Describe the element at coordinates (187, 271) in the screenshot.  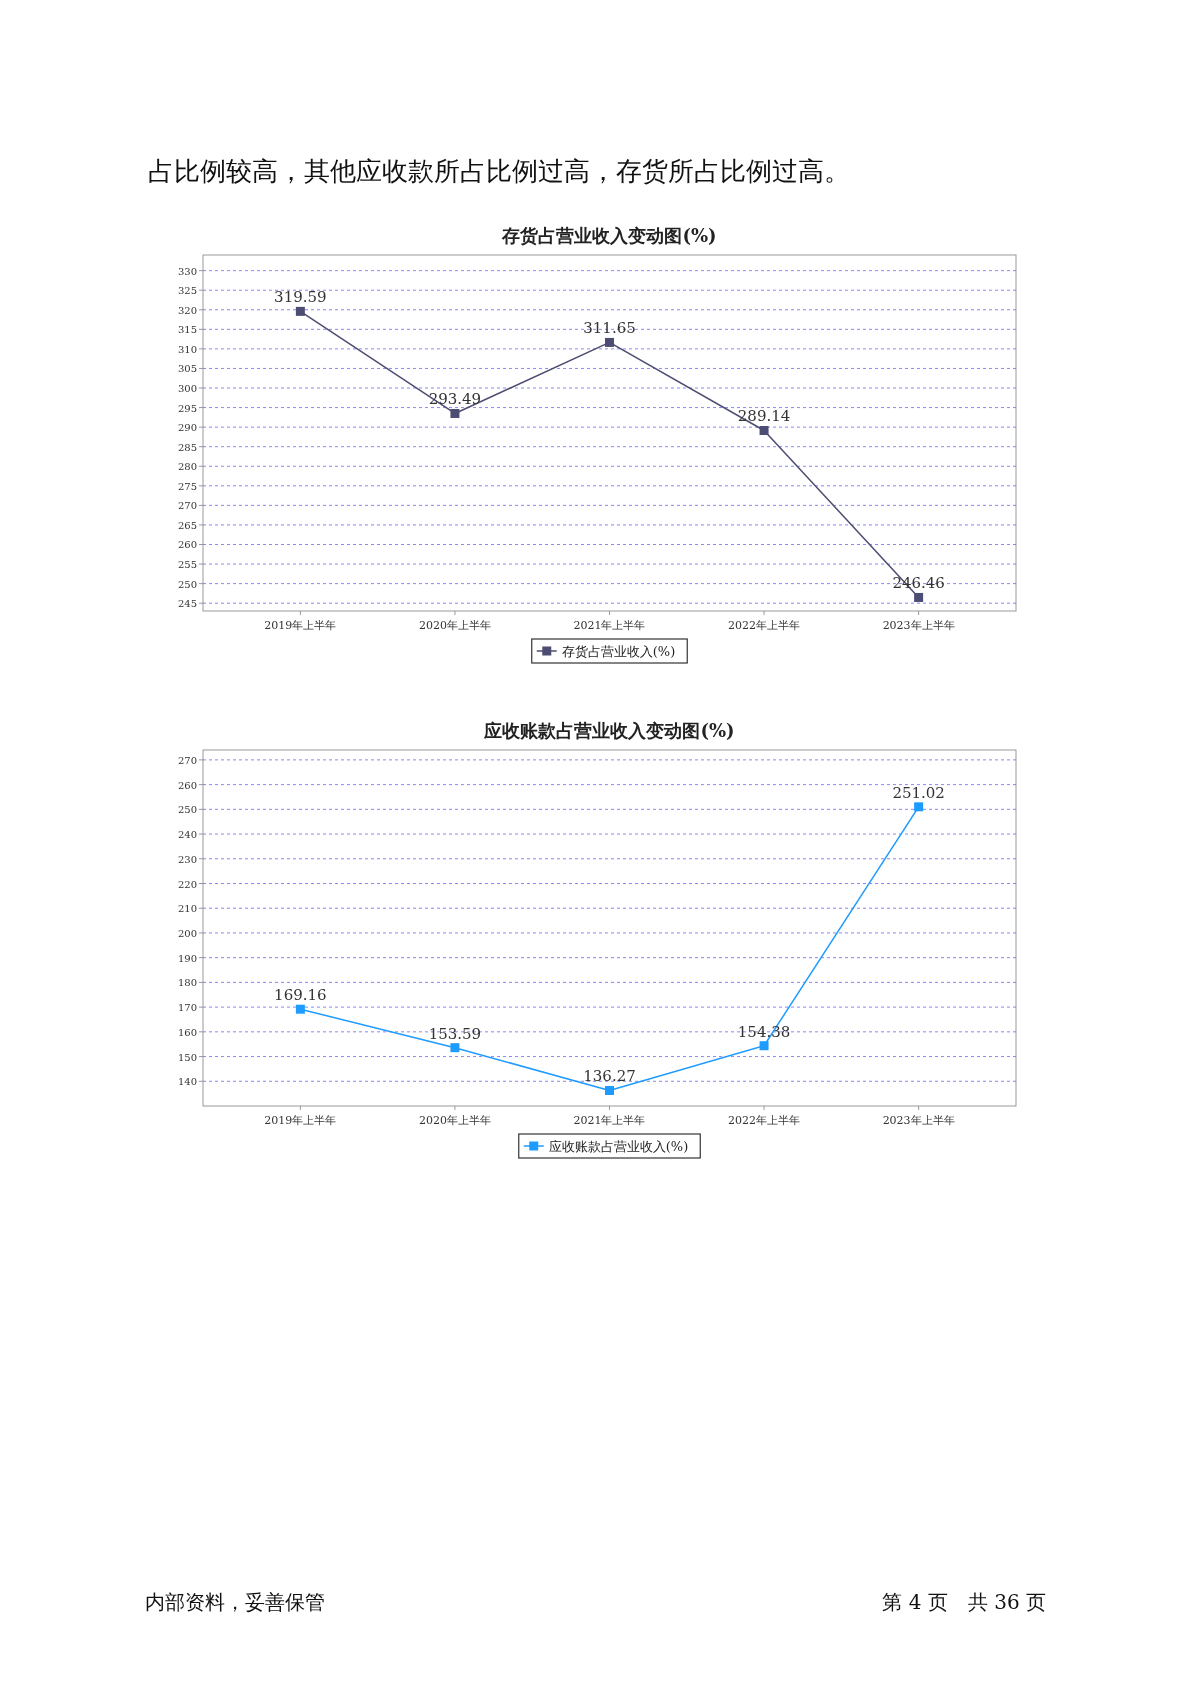
I see `y-tick-label: 330` at that location.